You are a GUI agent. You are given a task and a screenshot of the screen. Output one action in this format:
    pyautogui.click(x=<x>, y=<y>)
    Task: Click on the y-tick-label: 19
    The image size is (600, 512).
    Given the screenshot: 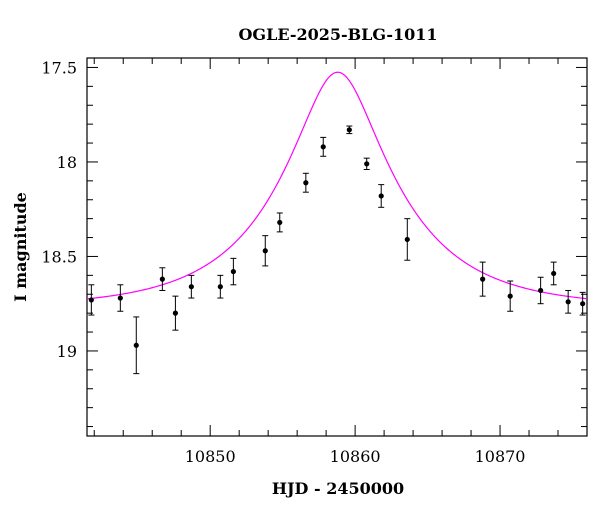 What is the action you would take?
    pyautogui.click(x=67, y=351)
    